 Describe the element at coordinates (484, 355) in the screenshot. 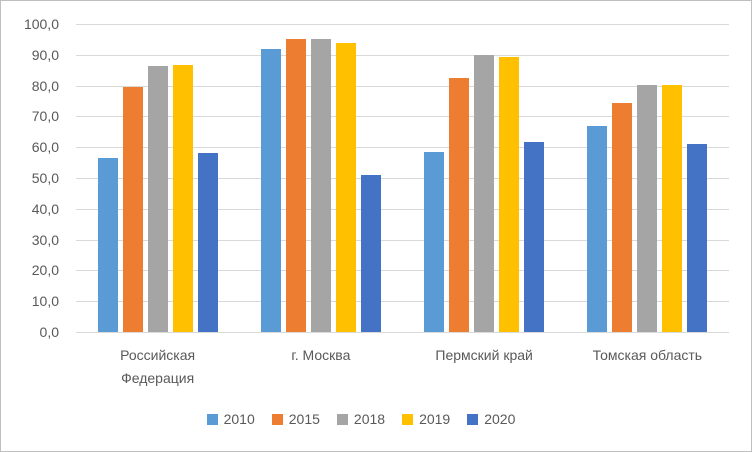

I see `category-label: Пермский край` at that location.